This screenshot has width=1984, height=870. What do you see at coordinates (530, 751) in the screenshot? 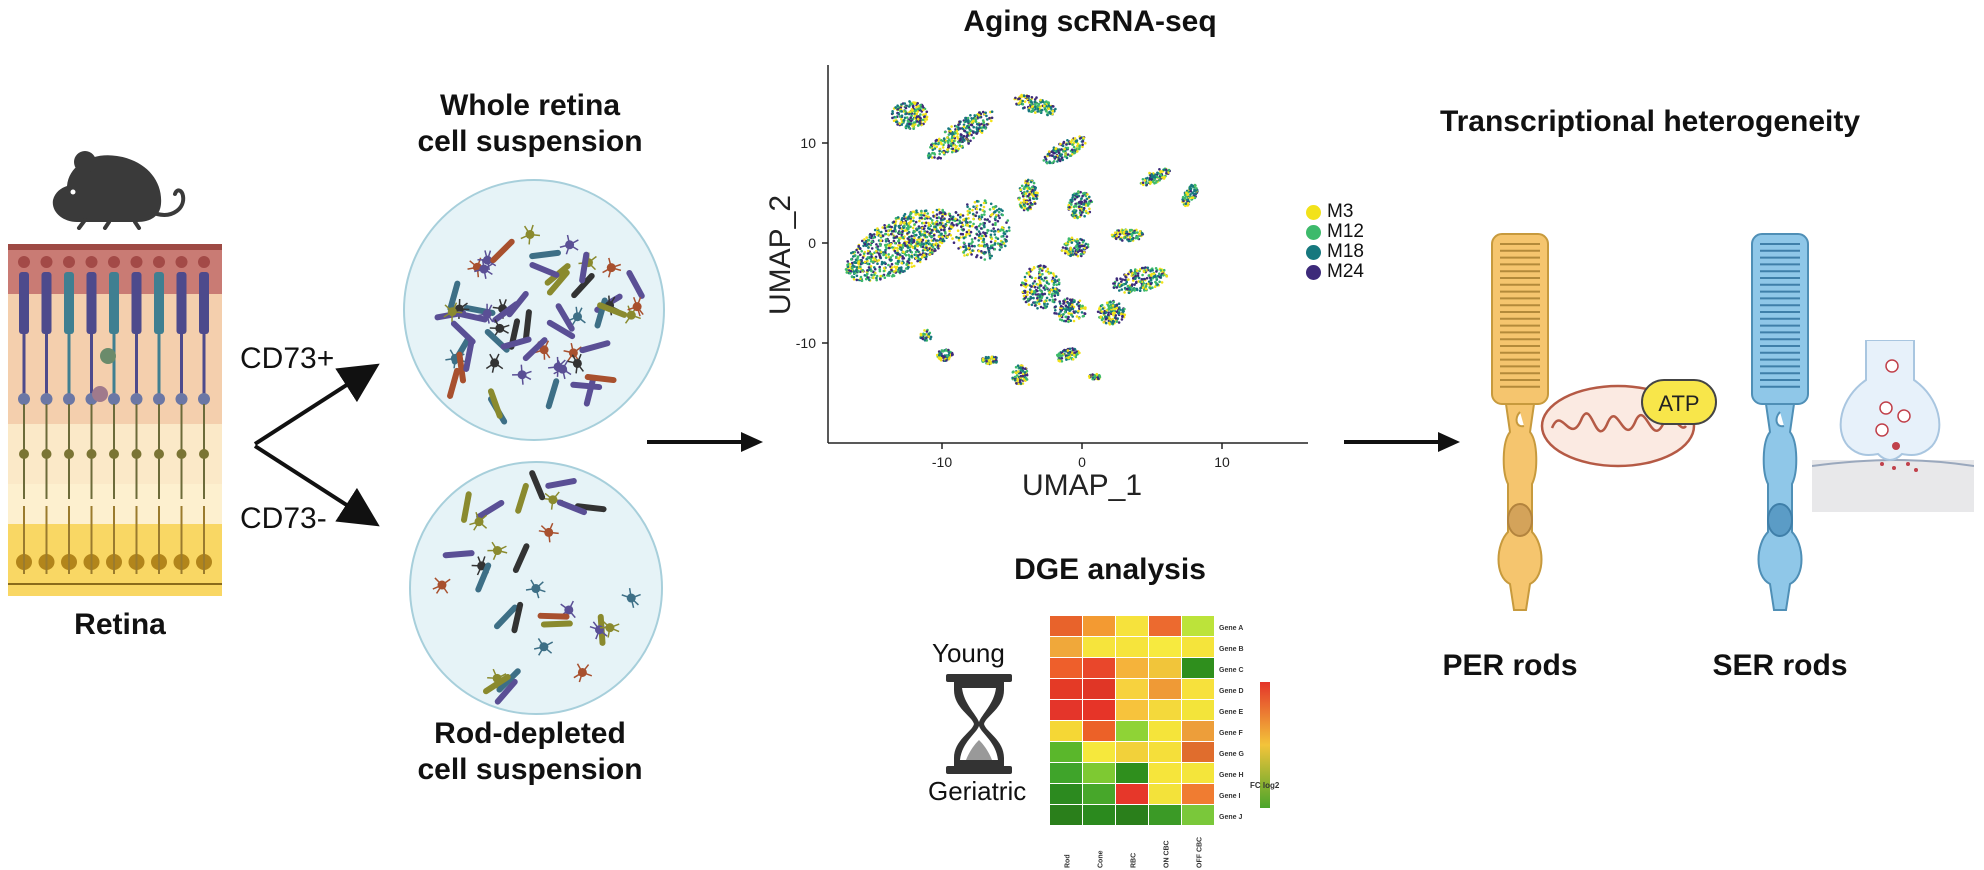
I see `rod-depleted-title: Rod-depleted cell suspension` at bounding box center [530, 751].